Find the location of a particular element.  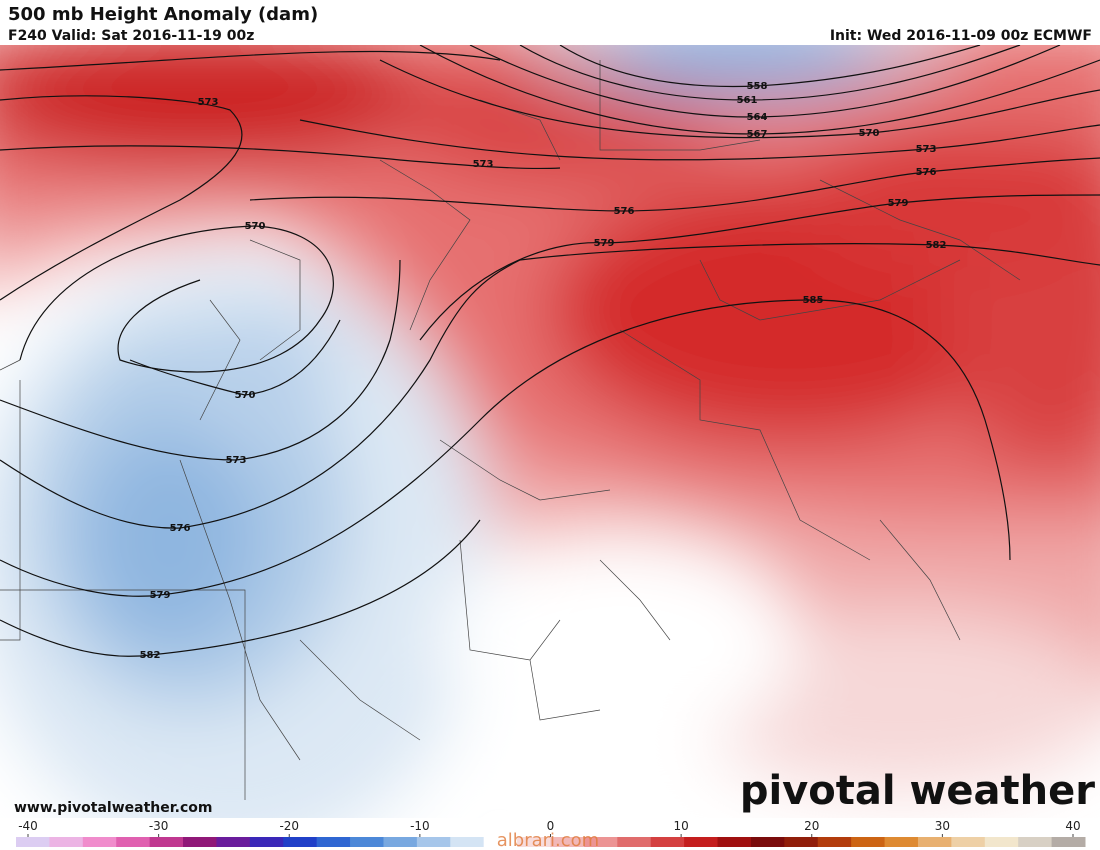

logo: pivotal weather is located at coordinates (917, 791).